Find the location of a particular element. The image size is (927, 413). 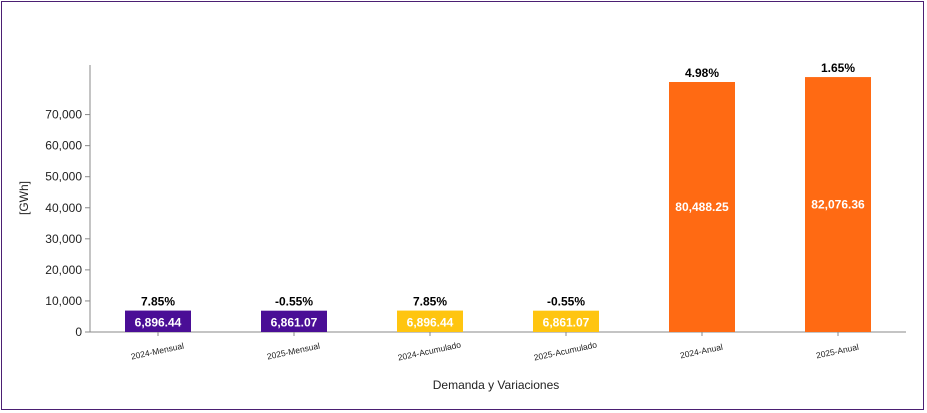

category-label: 2024-Mensual is located at coordinates (157, 351).